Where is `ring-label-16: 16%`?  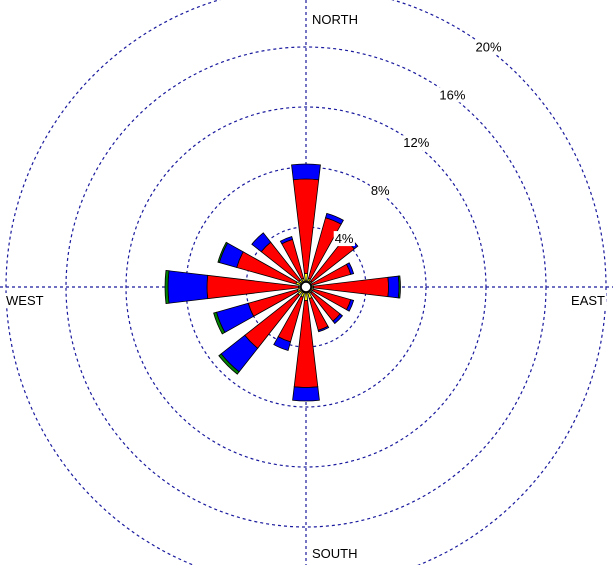
ring-label-16: 16% is located at coordinates (452, 94).